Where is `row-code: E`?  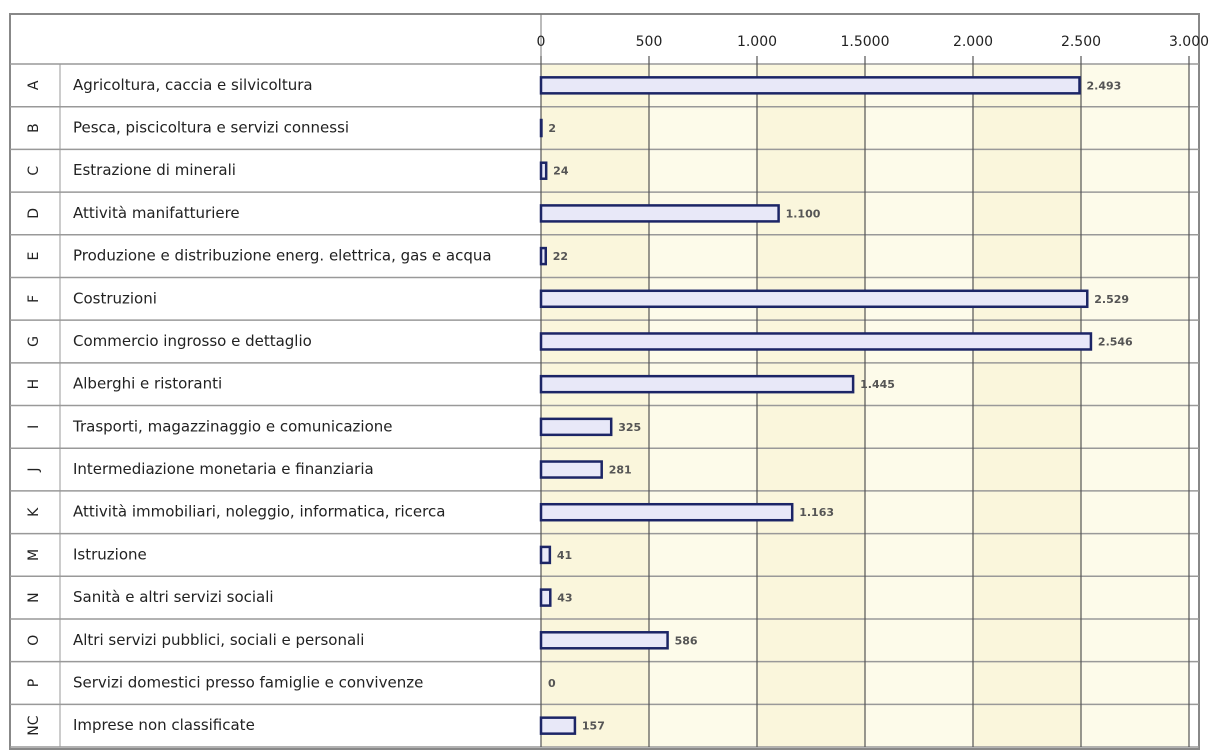 row-code: E is located at coordinates (34, 256).